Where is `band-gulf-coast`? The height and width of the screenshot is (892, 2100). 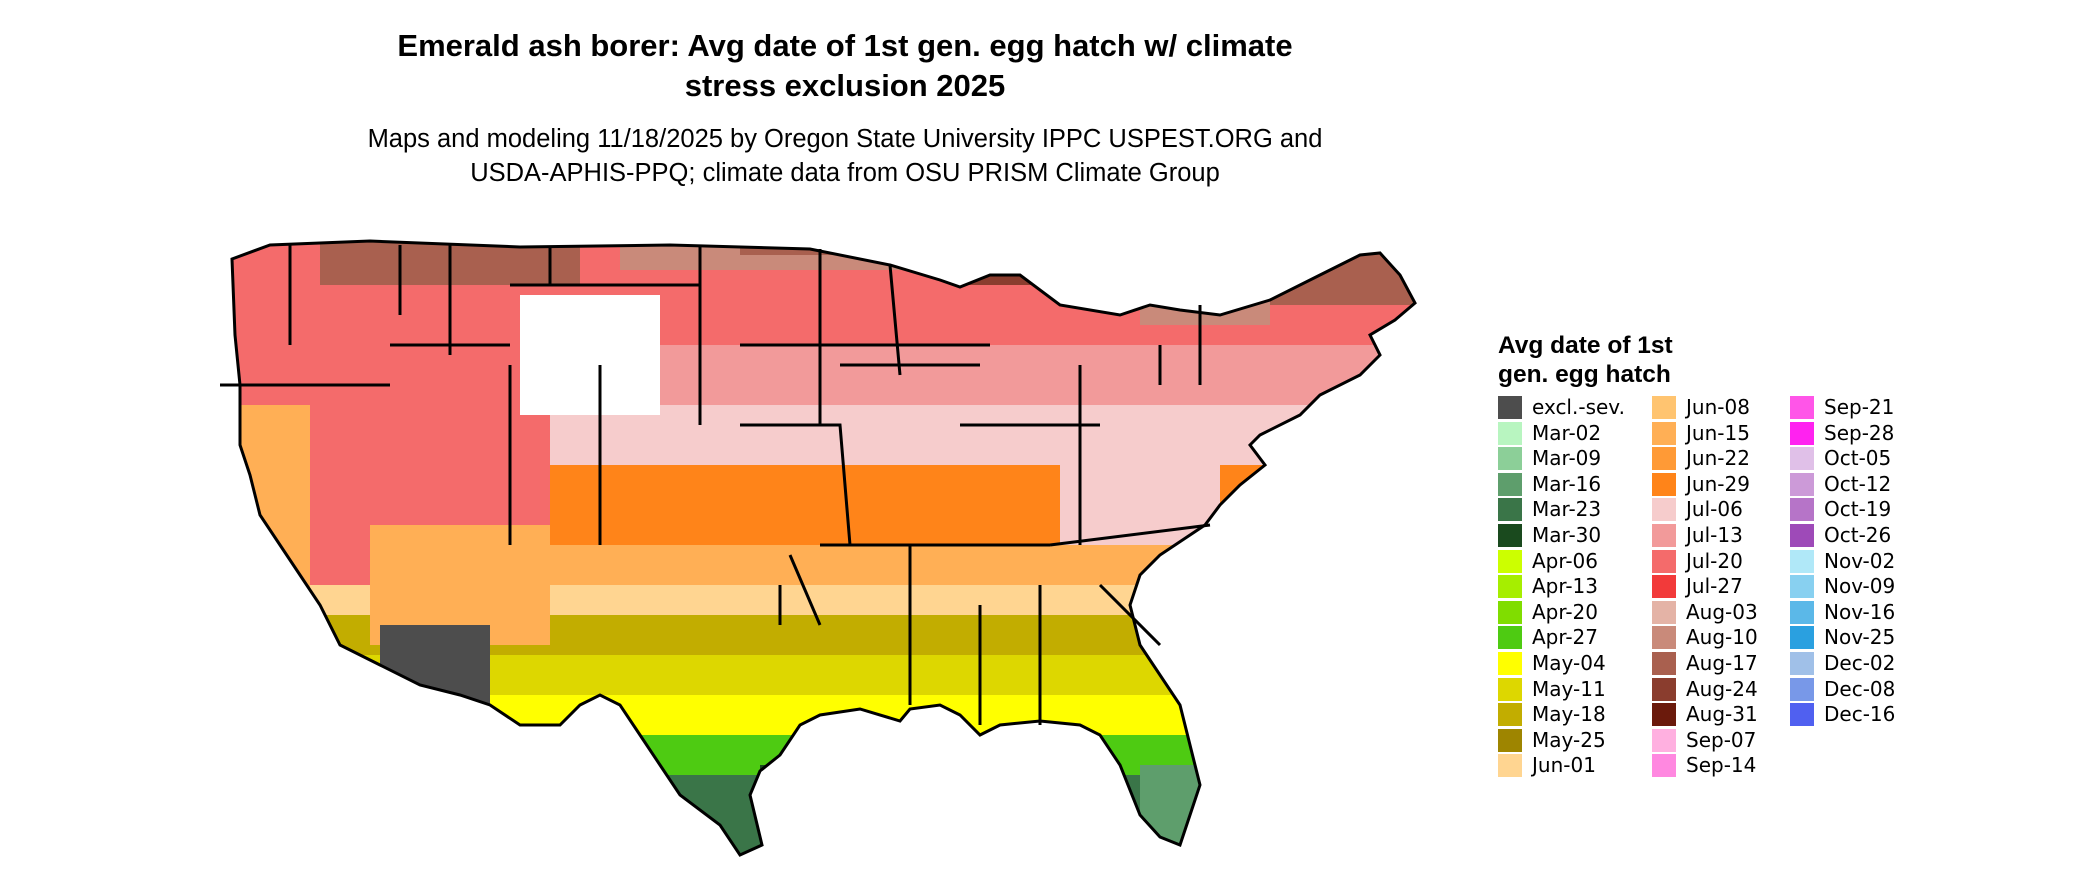 band-gulf-coast is located at coordinates (823, 715).